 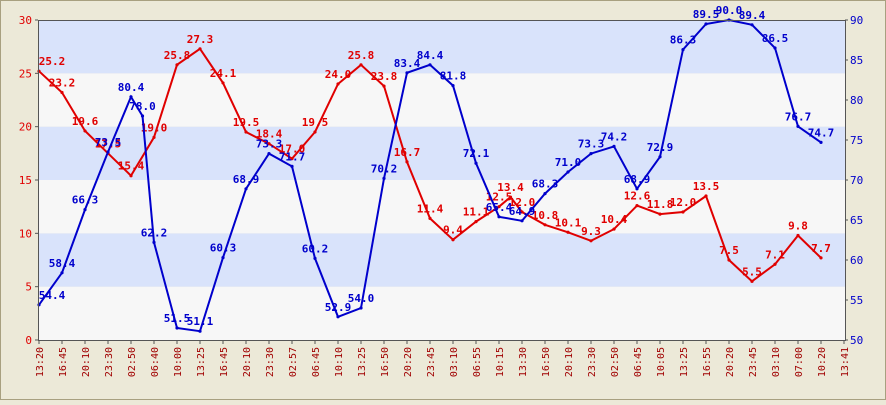 What do you see at coordinates (523, 362) in the screenshot?
I see `x-tick-label: 13:30` at bounding box center [523, 362].